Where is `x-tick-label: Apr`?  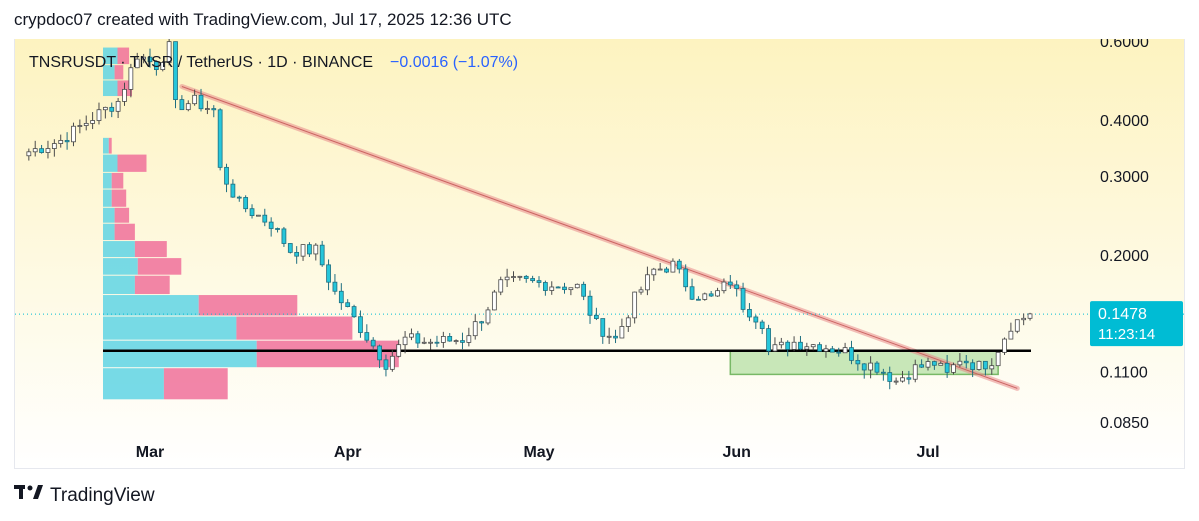 x-tick-label: Apr is located at coordinates (348, 452).